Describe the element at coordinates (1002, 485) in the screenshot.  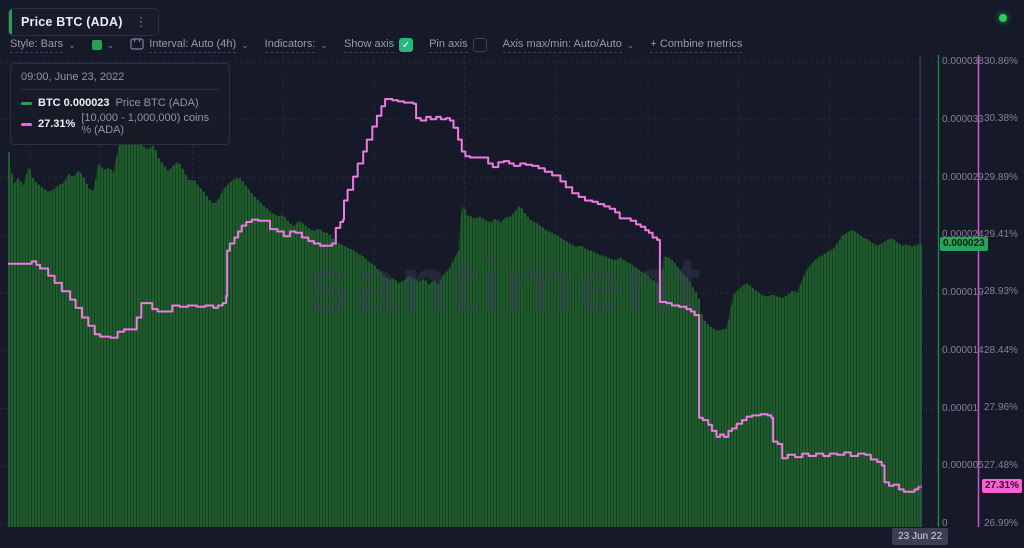
I see `percent-last-value-badge: 27.31%` at that location.